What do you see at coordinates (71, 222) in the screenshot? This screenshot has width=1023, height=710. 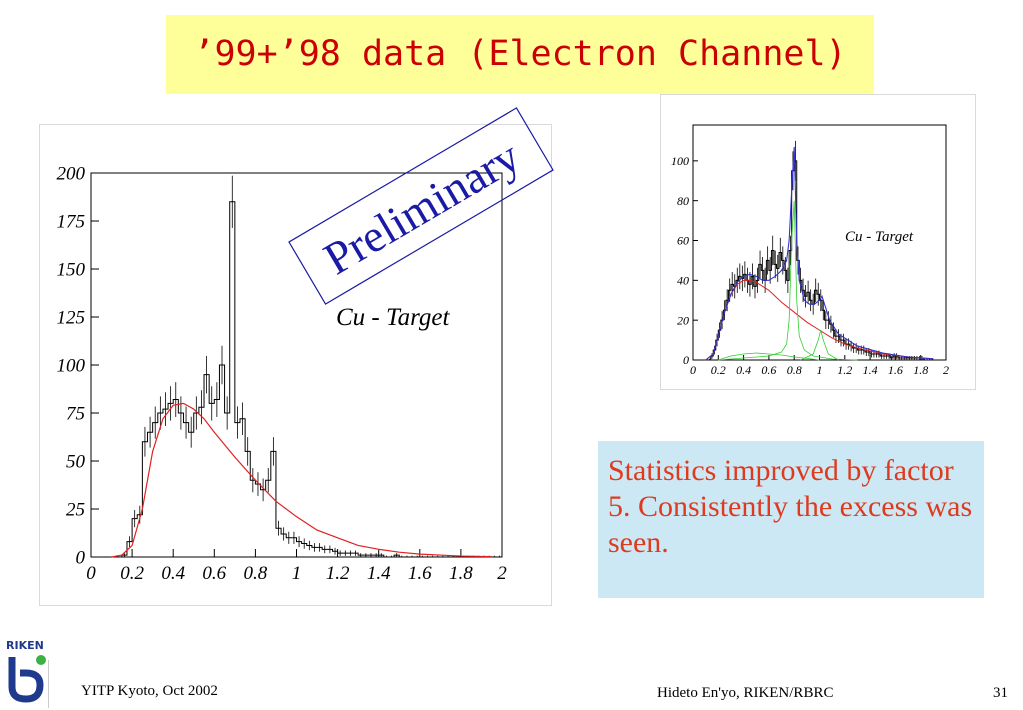 I see `y-tick-label: 175` at bounding box center [71, 222].